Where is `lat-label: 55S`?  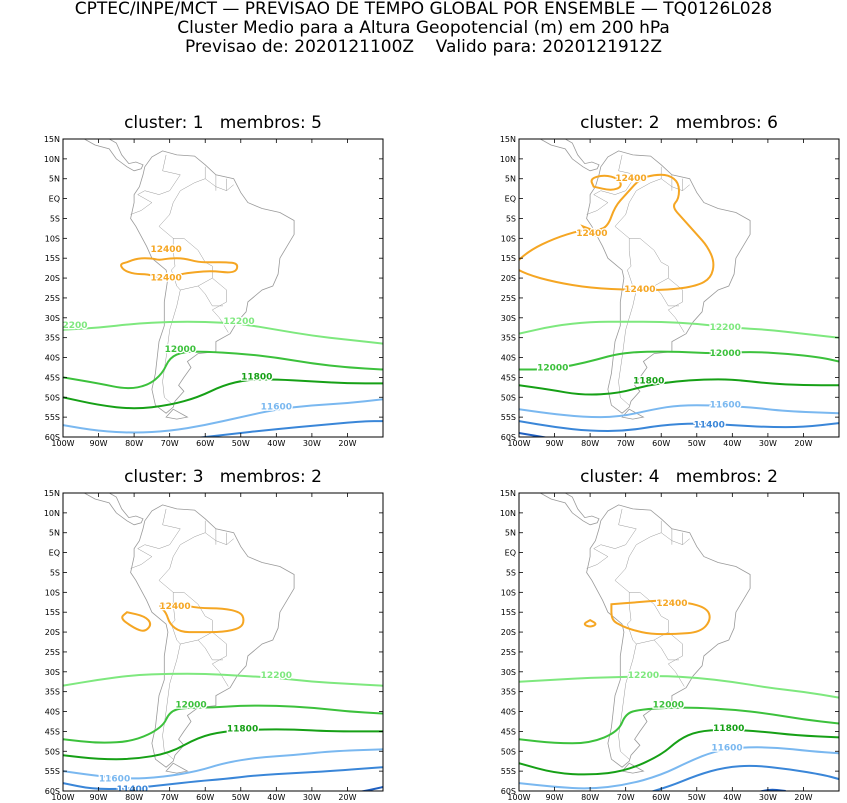 lat-label: 55S is located at coordinates (508, 417).